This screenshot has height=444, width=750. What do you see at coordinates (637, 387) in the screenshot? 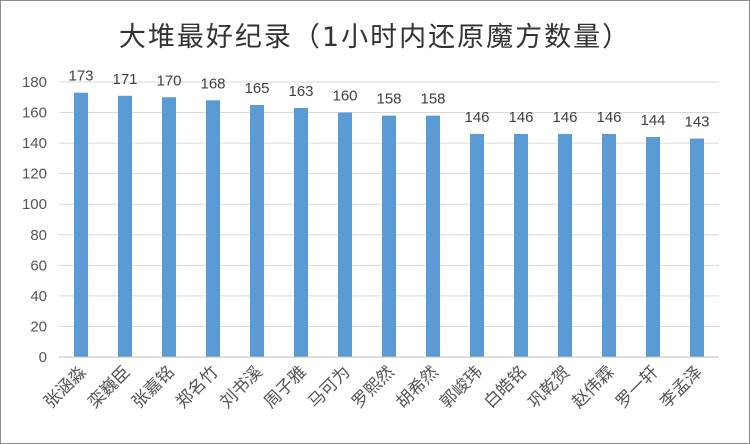
I see `x-category-label: 罗一轩` at bounding box center [637, 387].